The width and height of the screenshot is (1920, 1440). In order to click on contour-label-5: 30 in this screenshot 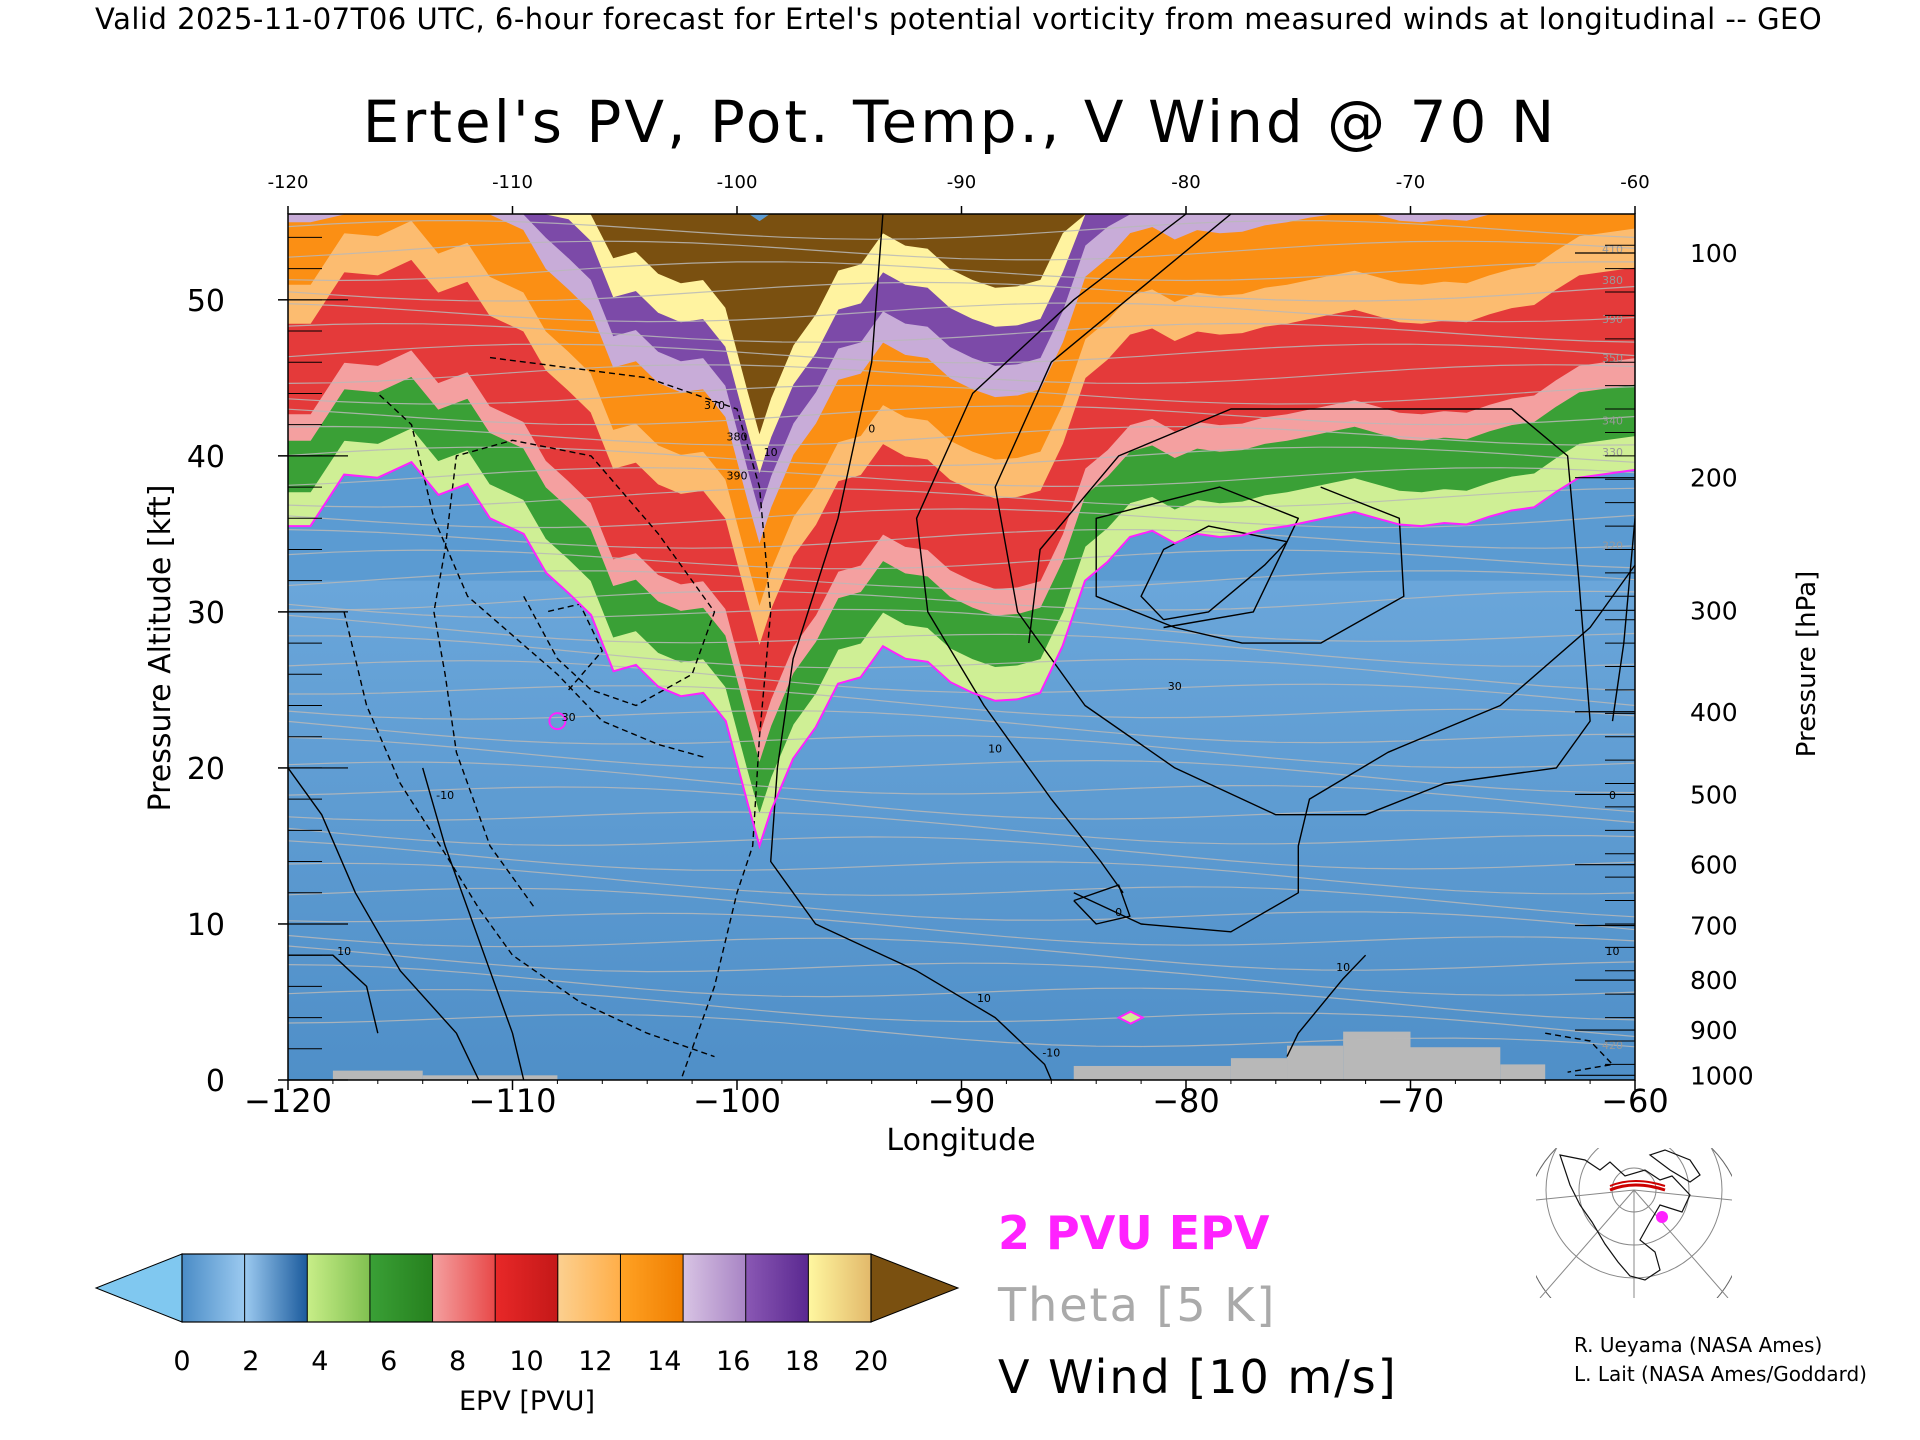, I will do `click(569, 717)`.